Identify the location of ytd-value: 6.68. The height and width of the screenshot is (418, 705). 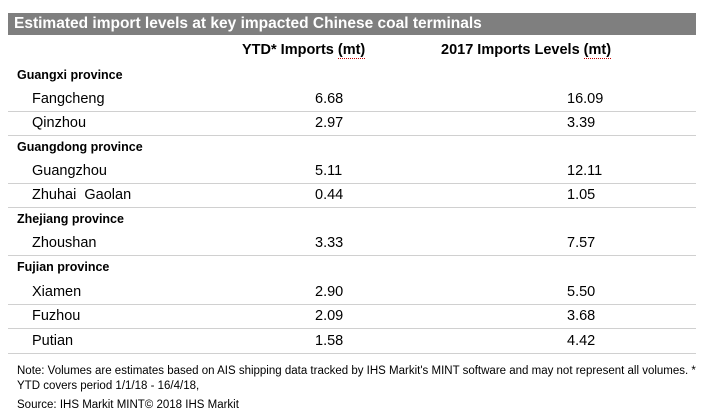
(329, 99).